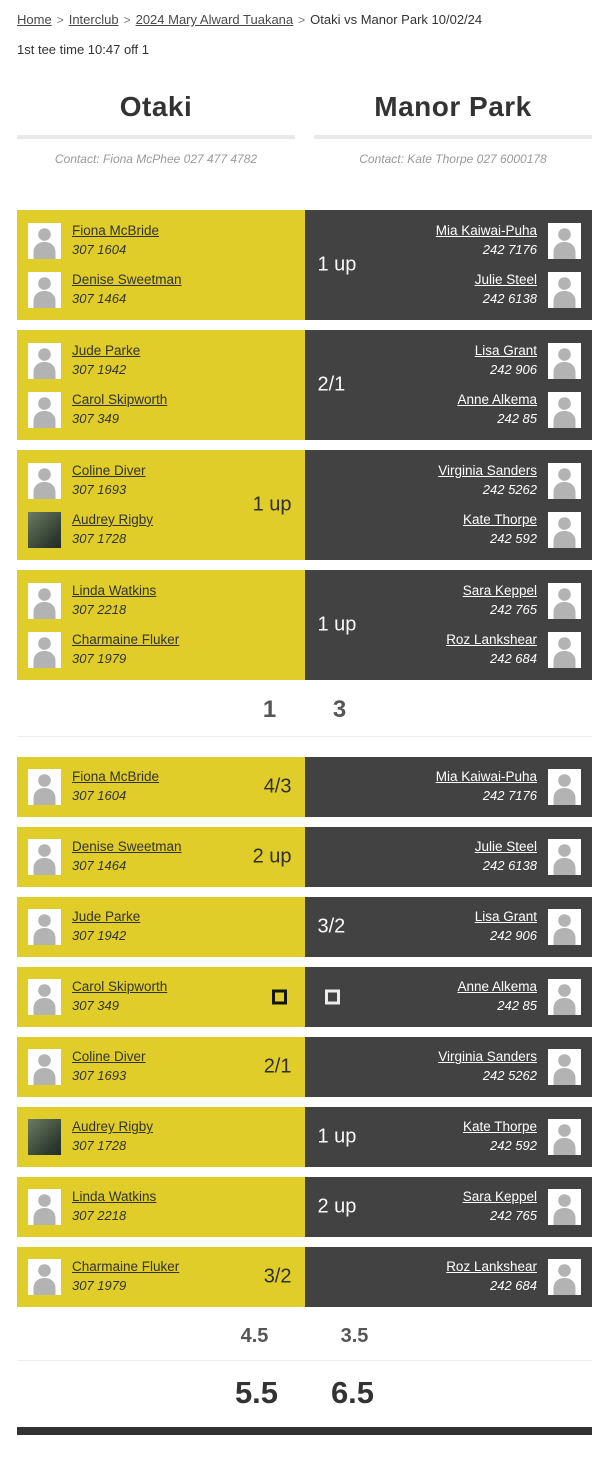  I want to click on player-number: 242 684, so click(513, 1286).